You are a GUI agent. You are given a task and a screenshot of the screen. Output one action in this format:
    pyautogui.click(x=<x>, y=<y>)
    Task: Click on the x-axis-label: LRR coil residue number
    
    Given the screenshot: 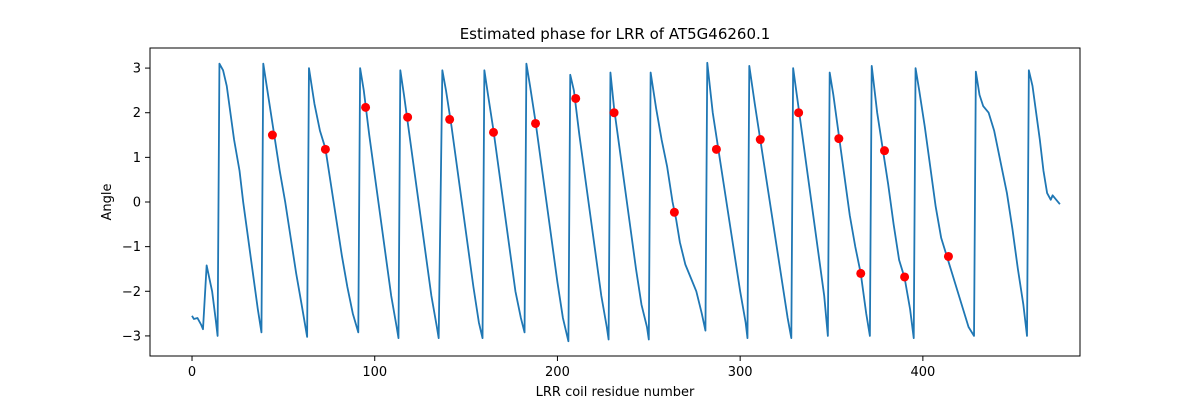 What is the action you would take?
    pyautogui.click(x=615, y=392)
    